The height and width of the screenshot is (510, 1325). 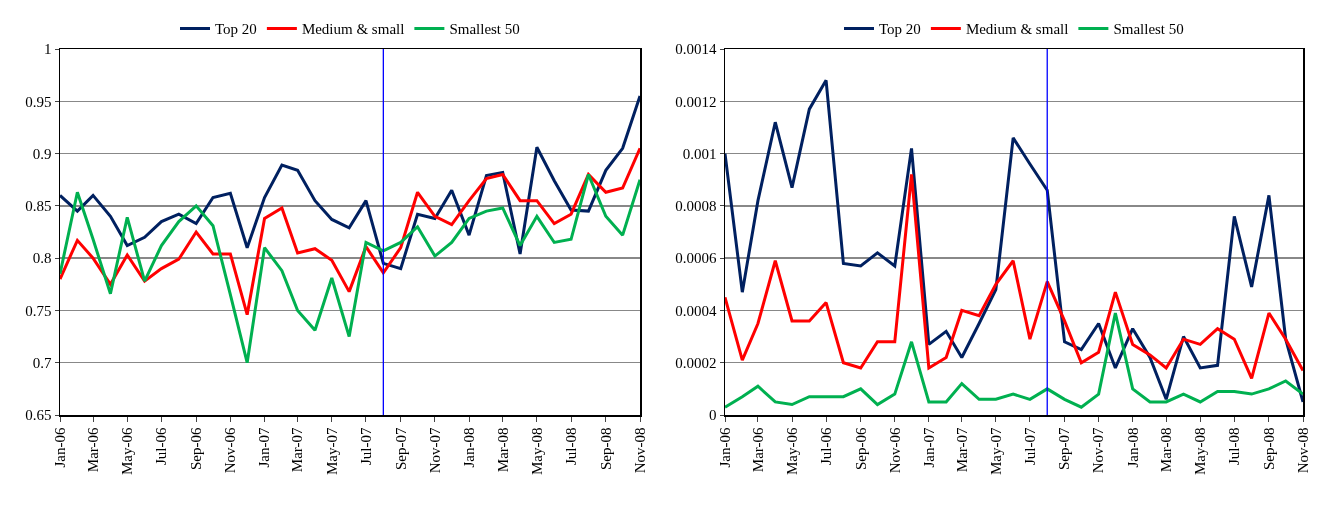 What do you see at coordinates (713, 415) in the screenshot?
I see `y-tick-label: 0` at bounding box center [713, 415].